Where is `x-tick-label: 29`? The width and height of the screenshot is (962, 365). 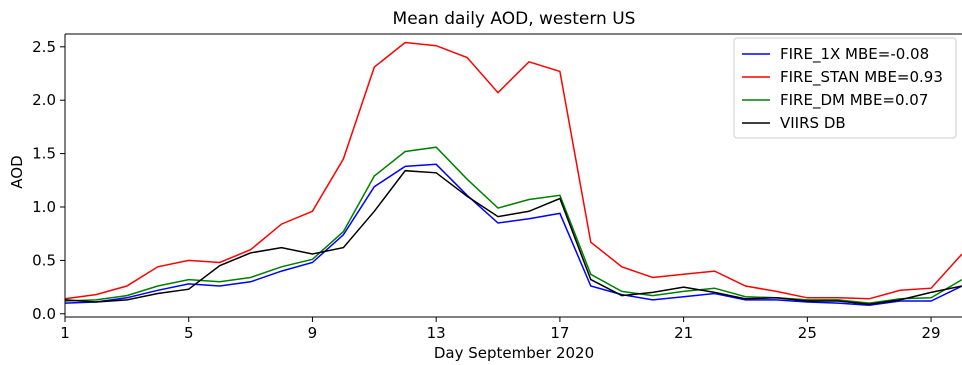
x-tick-label: 29 is located at coordinates (931, 333).